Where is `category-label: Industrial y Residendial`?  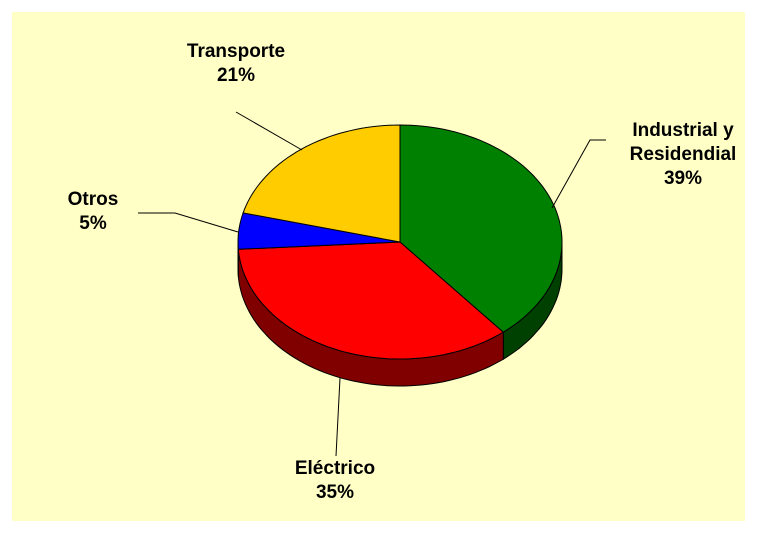 category-label: Industrial y Residendial is located at coordinates (683, 142).